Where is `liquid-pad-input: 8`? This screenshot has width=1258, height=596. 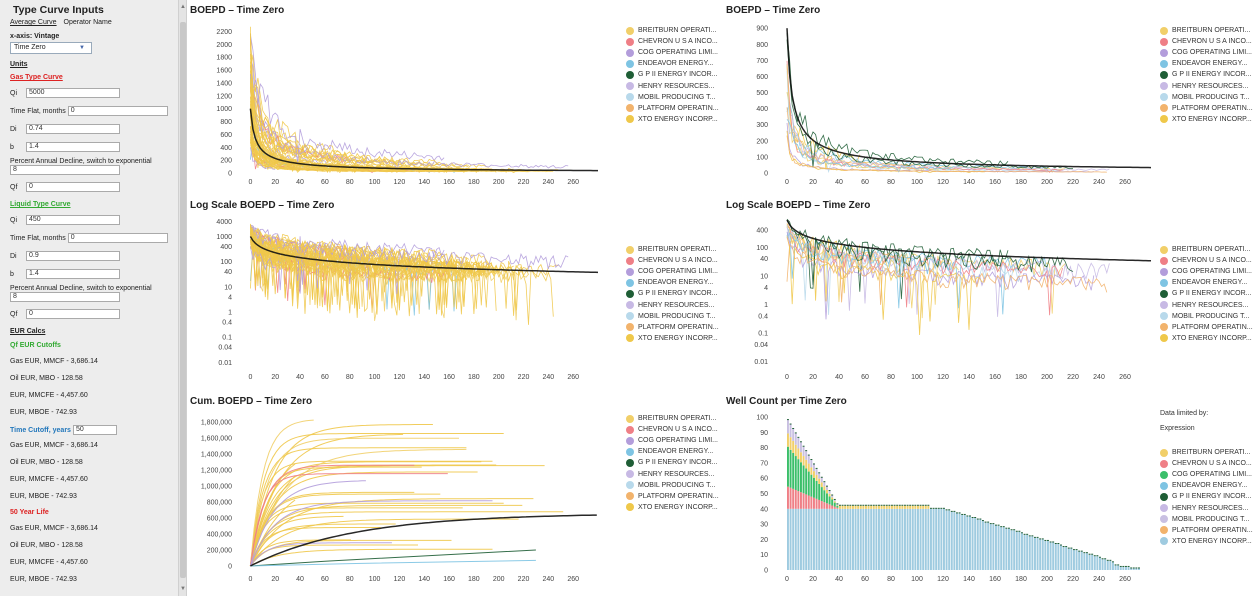
liquid-pad-input: 8 is located at coordinates (65, 297).